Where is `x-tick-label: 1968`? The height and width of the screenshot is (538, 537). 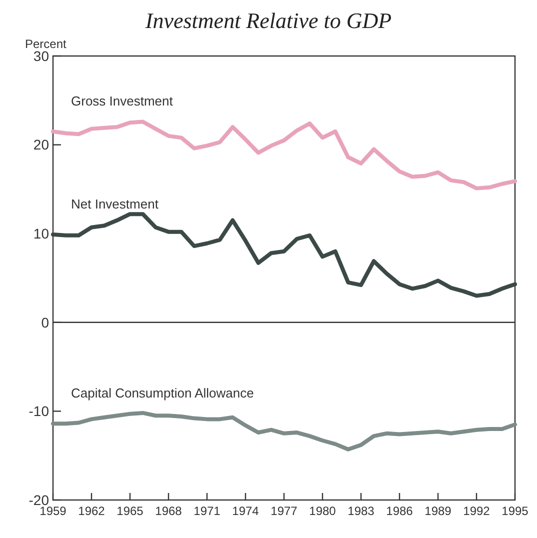 x-tick-label: 1968 is located at coordinates (168, 511).